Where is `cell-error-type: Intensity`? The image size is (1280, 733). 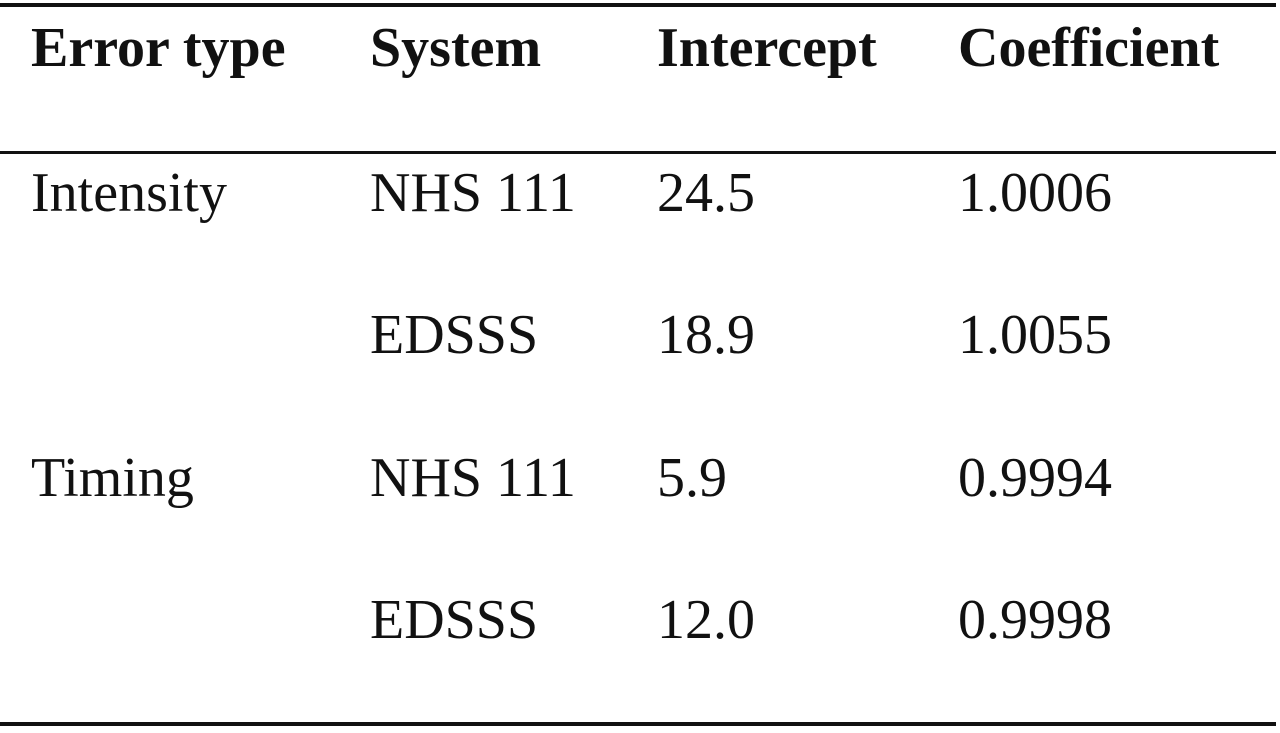
cell-error-type: Intensity is located at coordinates (129, 193).